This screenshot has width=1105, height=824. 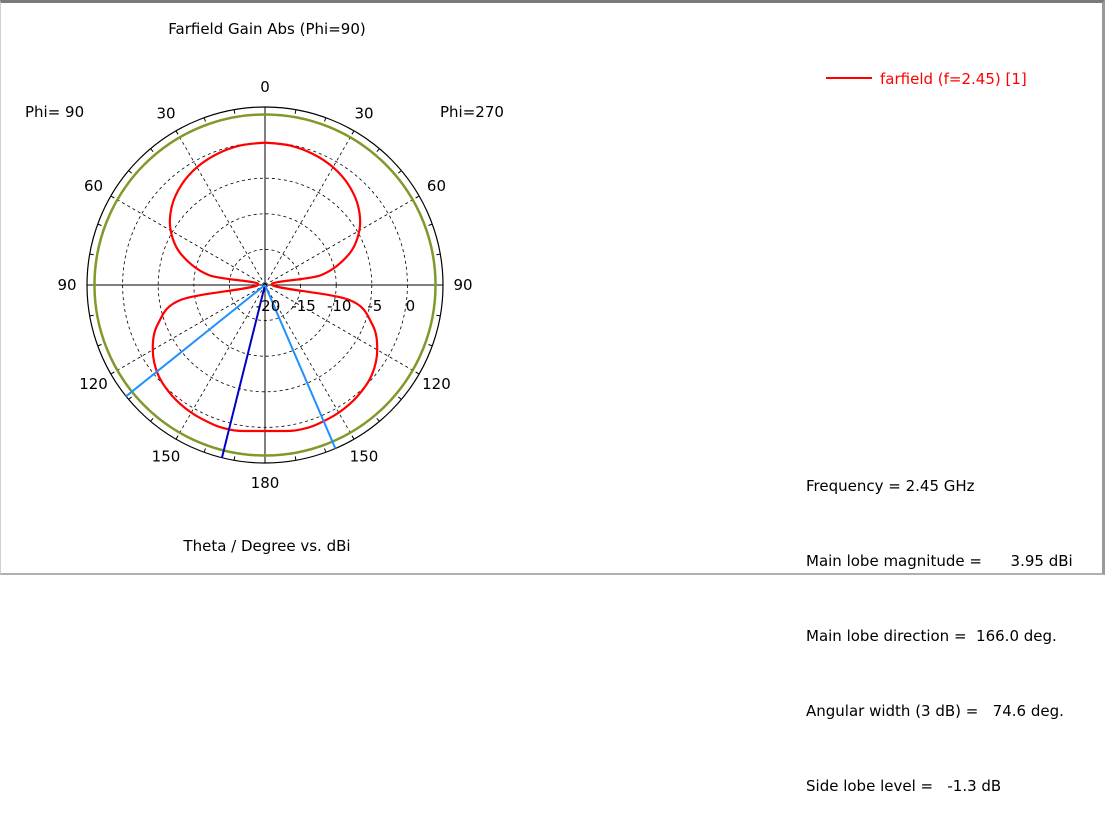 I want to click on radial-tick-label: -15, so click(x=303, y=306).